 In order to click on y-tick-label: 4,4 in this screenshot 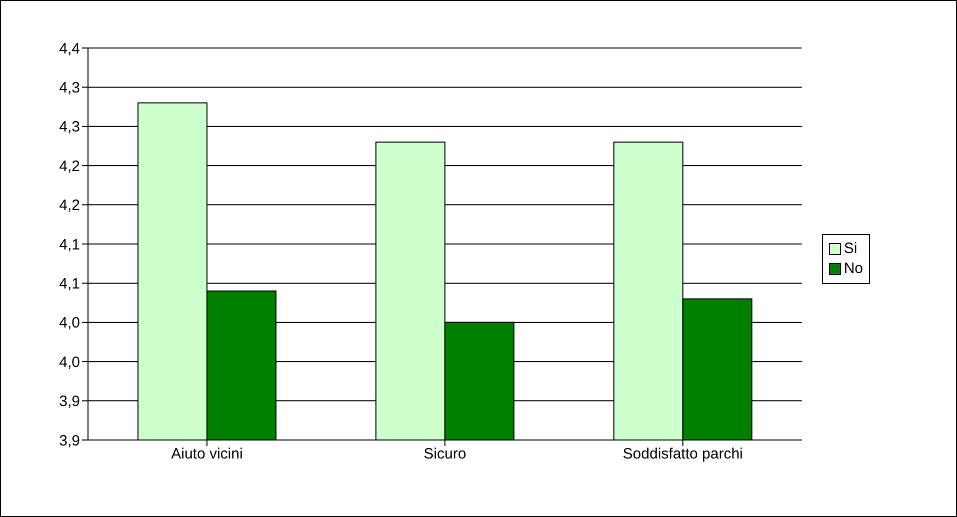, I will do `click(69, 49)`.